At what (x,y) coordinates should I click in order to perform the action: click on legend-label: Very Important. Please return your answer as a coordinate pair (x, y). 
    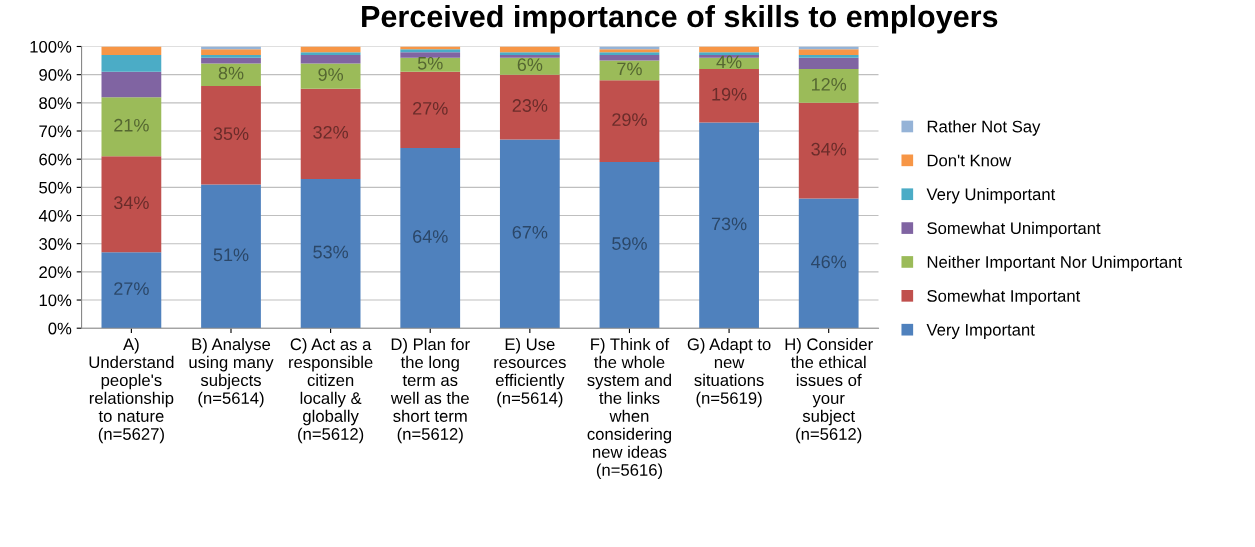
    Looking at the image, I should click on (980, 331).